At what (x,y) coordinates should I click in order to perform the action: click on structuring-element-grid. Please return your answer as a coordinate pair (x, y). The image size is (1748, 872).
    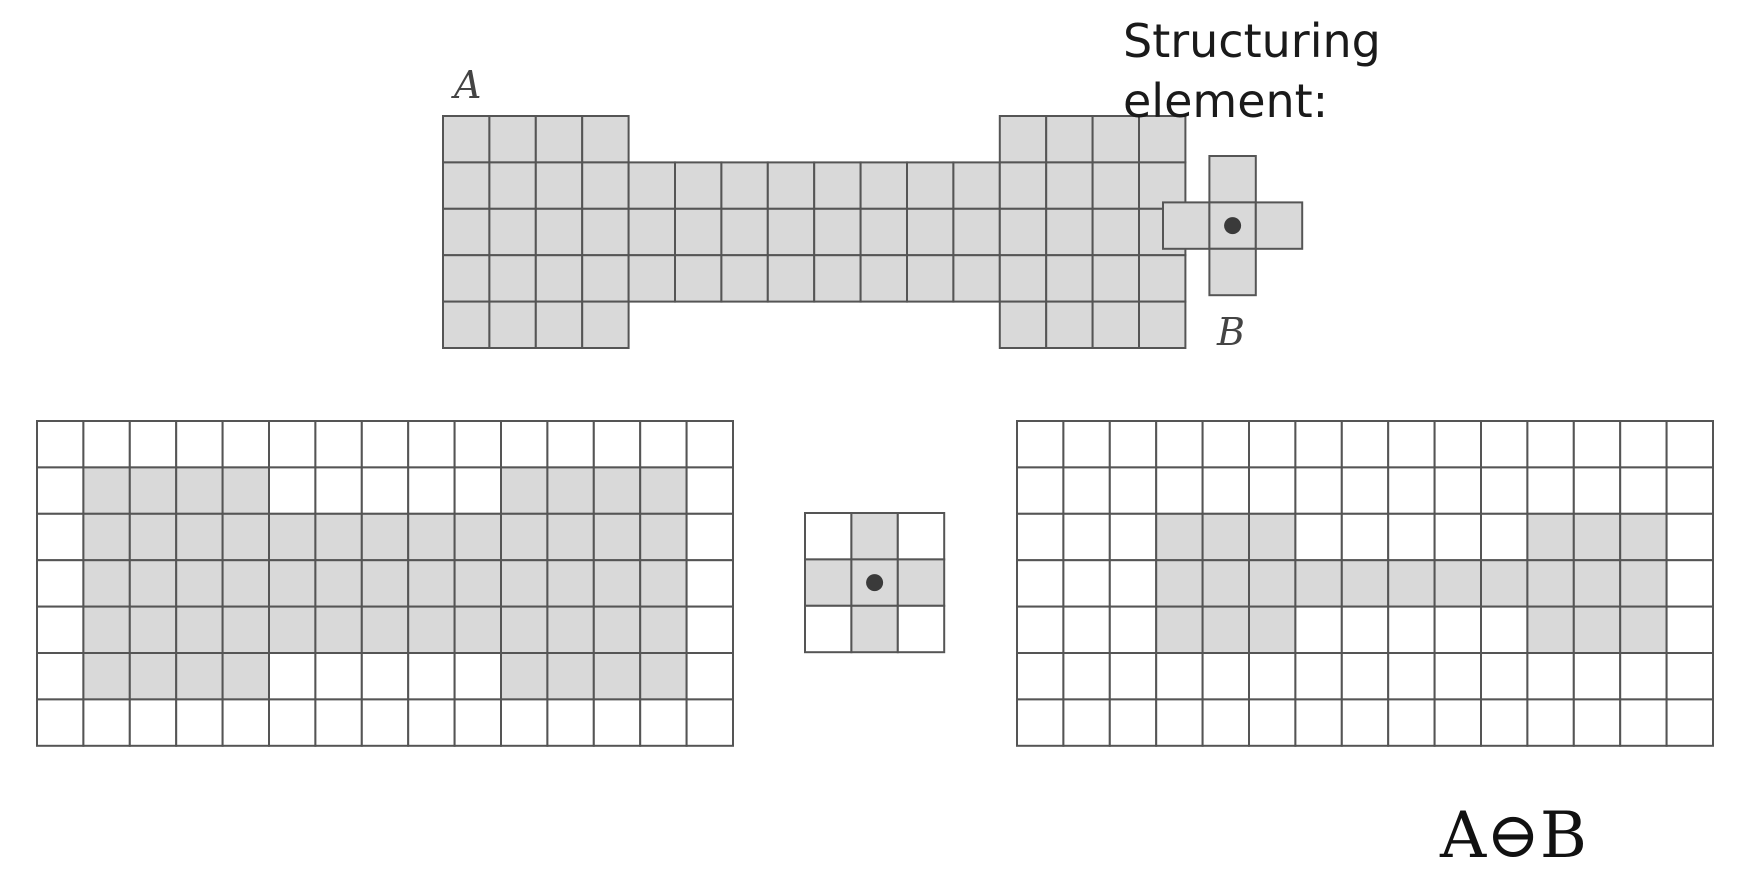
    Looking at the image, I should click on (1233, 226).